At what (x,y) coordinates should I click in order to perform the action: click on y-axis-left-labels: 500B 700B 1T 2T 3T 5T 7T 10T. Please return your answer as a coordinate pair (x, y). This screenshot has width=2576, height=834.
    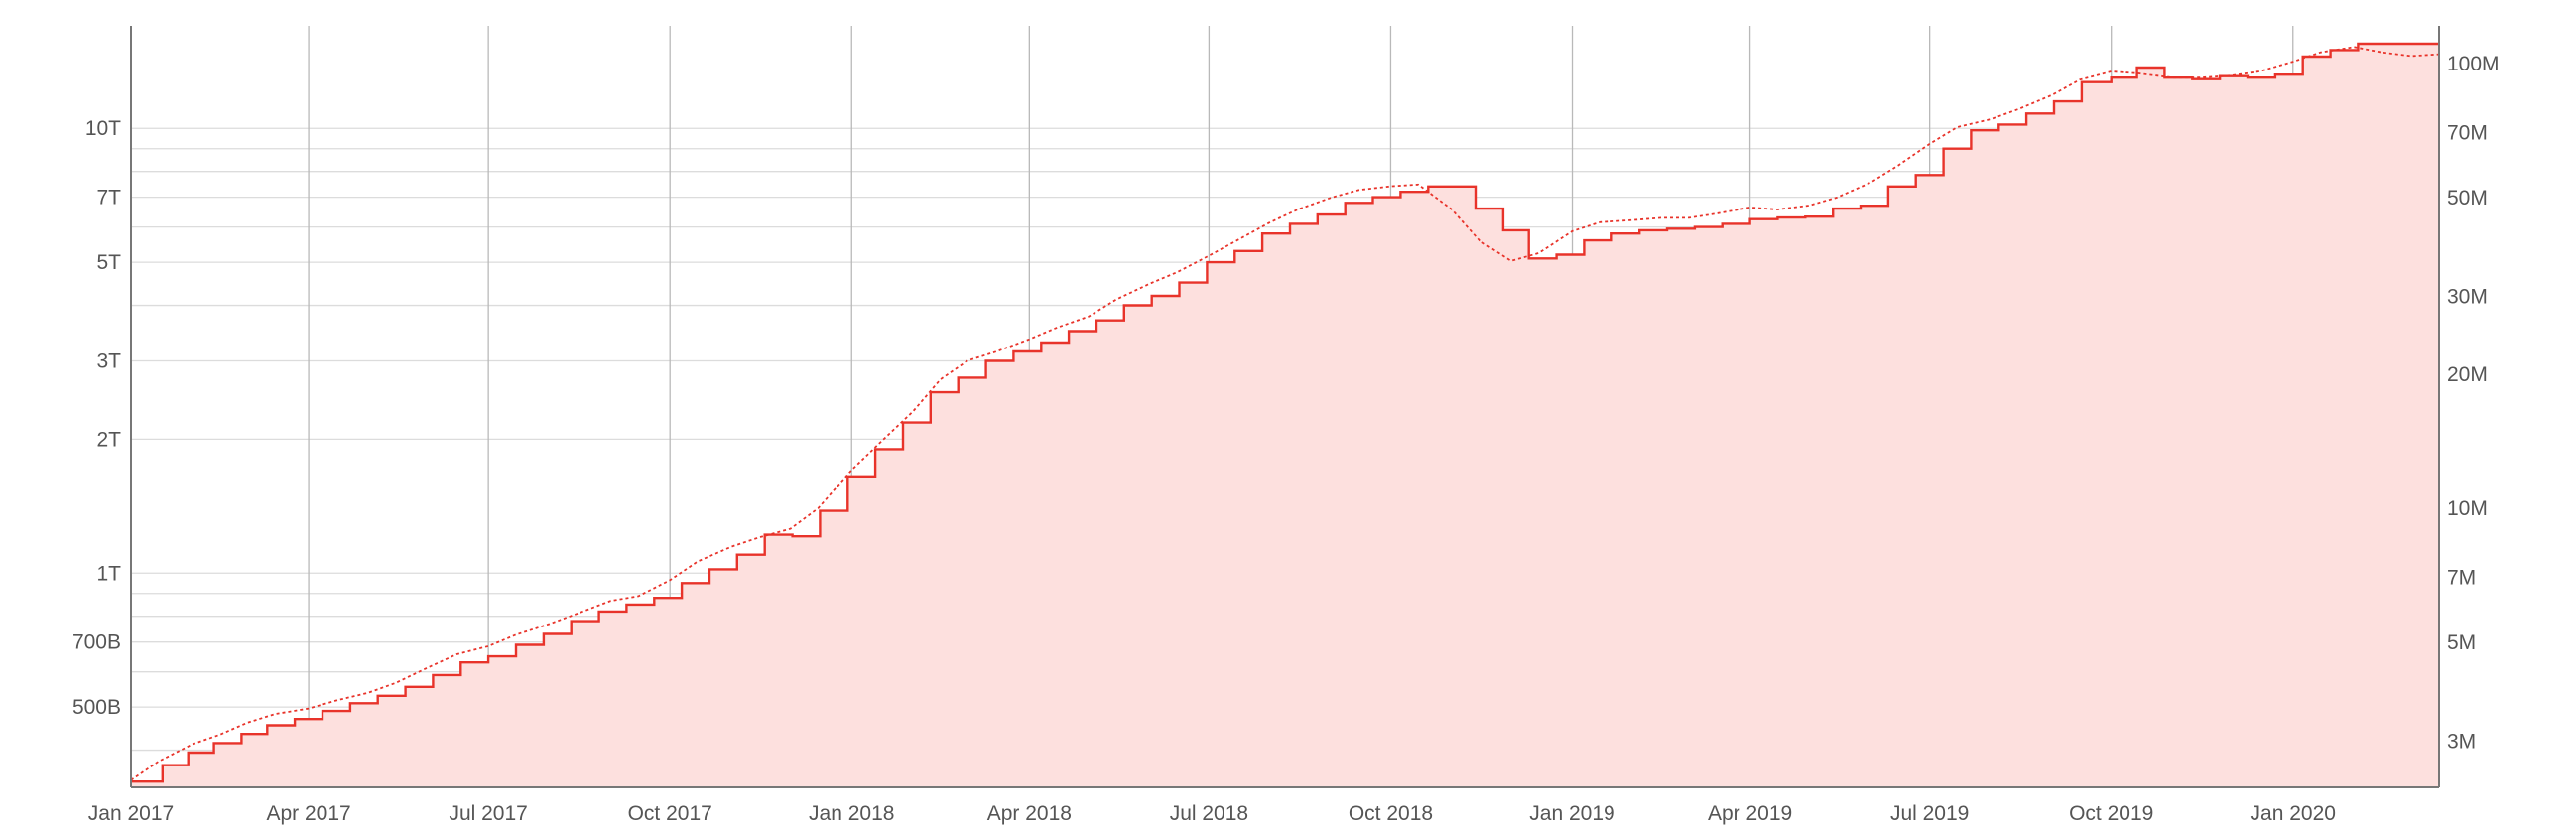
    Looking at the image, I should click on (97, 418).